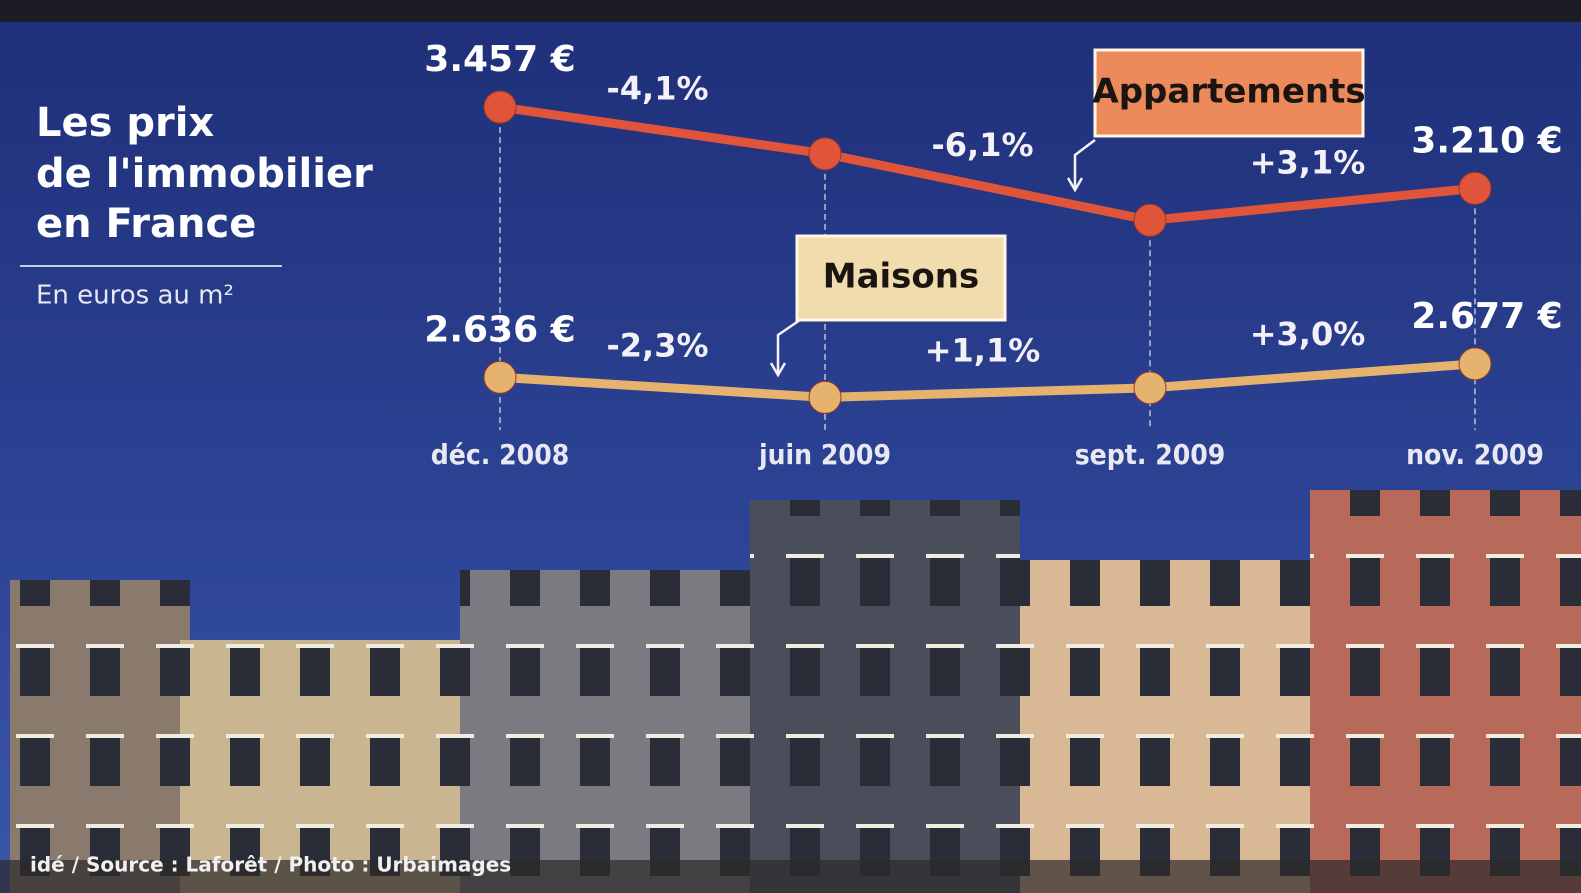  Describe the element at coordinates (1150, 454) in the screenshot. I see `x-tick-label: sept. 2009` at that location.